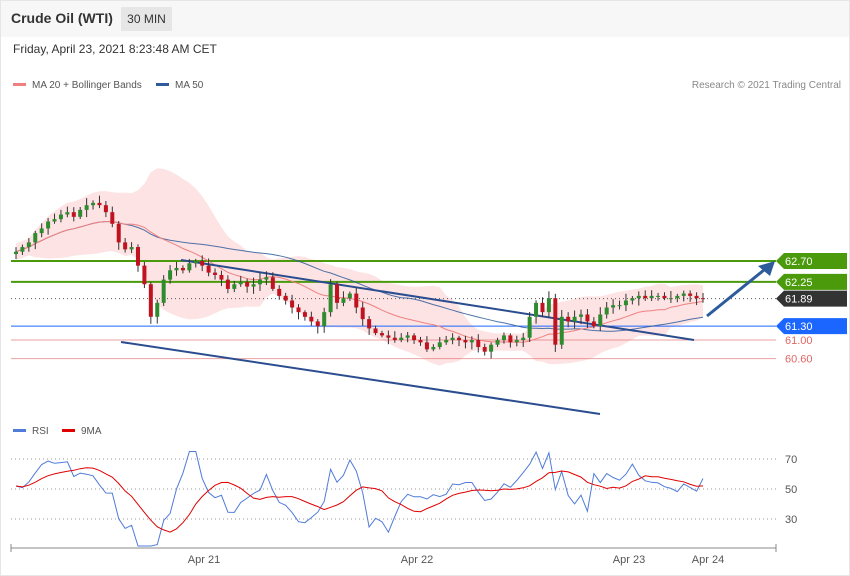  What do you see at coordinates (179, 85) in the screenshot?
I see `legend-ma50: MA 50` at bounding box center [179, 85].